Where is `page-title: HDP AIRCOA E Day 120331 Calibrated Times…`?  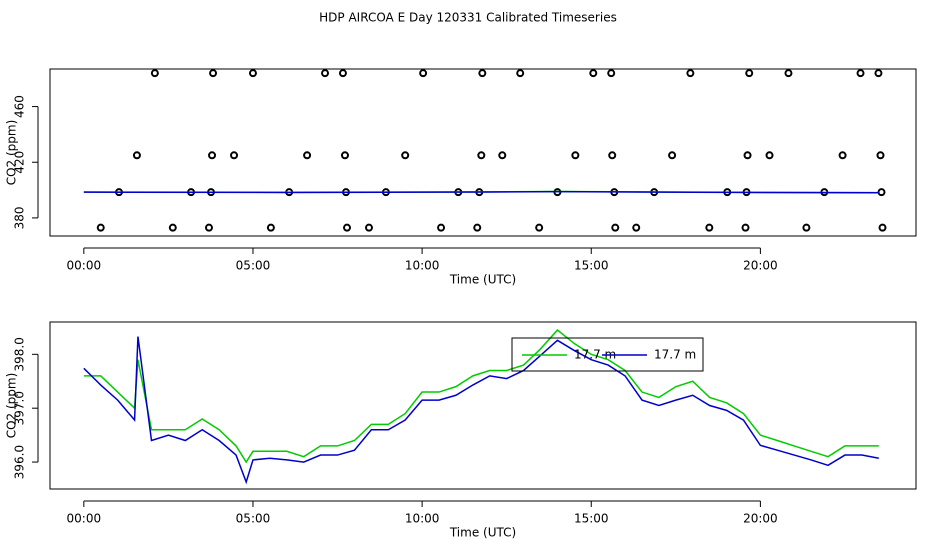
page-title: HDP AIRCOA E Day 120331 Calibrated Times… is located at coordinates (468, 18).